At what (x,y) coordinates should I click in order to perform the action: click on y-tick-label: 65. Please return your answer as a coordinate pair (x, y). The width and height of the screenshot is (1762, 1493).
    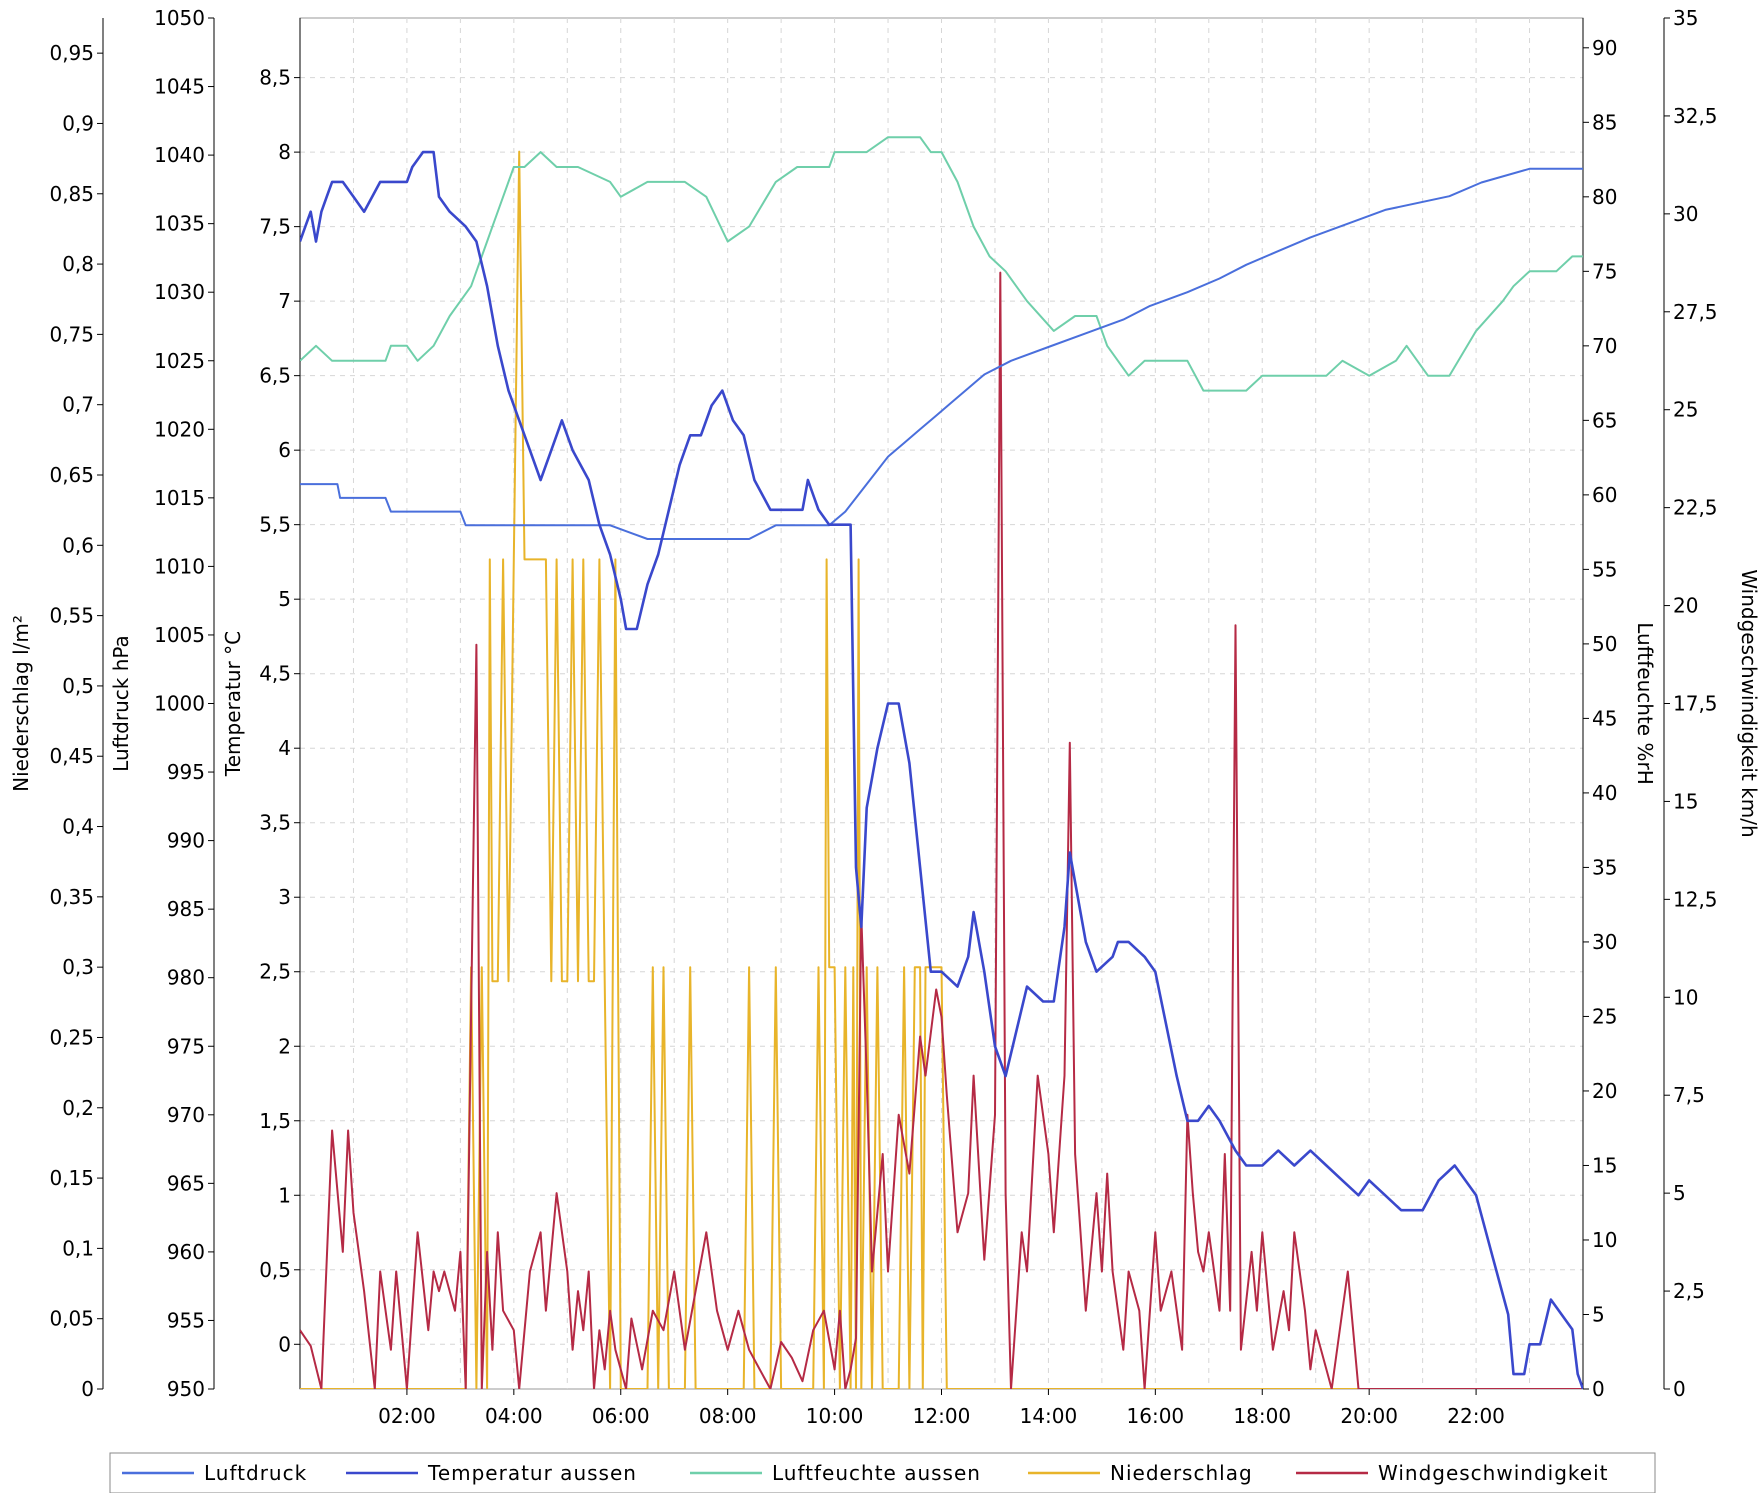
    Looking at the image, I should click on (1604, 420).